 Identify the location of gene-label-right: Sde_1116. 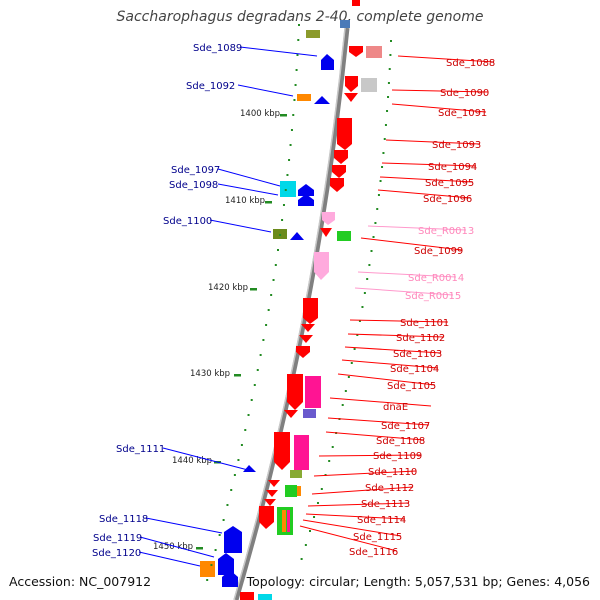
(373, 552).